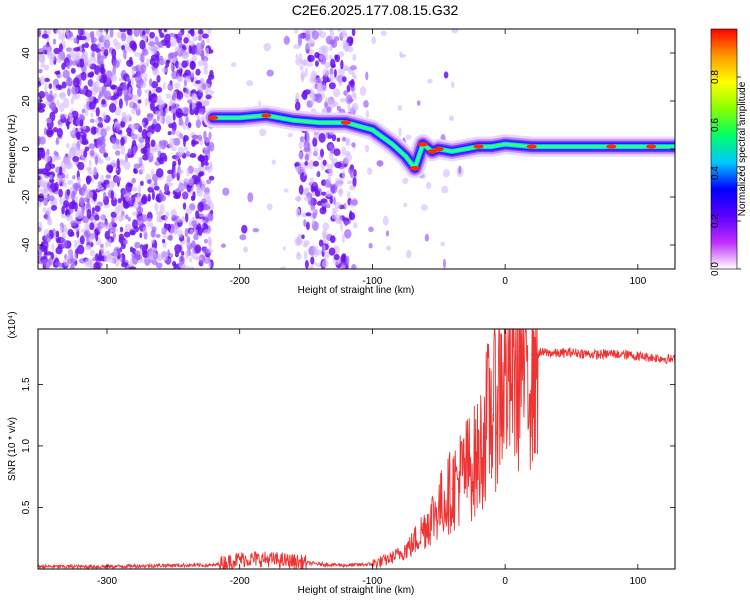 The image size is (750, 600). I want to click on snr-x-tick-label: 100, so click(637, 581).